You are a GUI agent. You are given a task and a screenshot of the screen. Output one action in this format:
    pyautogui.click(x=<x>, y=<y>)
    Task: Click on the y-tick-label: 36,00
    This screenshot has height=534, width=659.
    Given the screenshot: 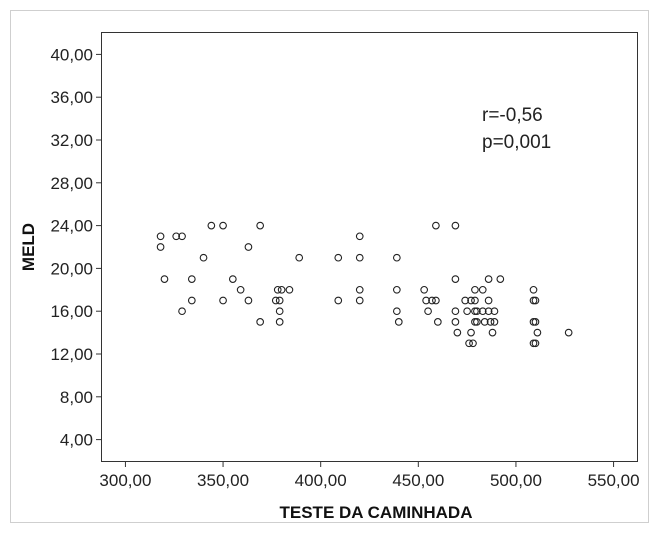 What is the action you would take?
    pyautogui.click(x=71, y=97)
    